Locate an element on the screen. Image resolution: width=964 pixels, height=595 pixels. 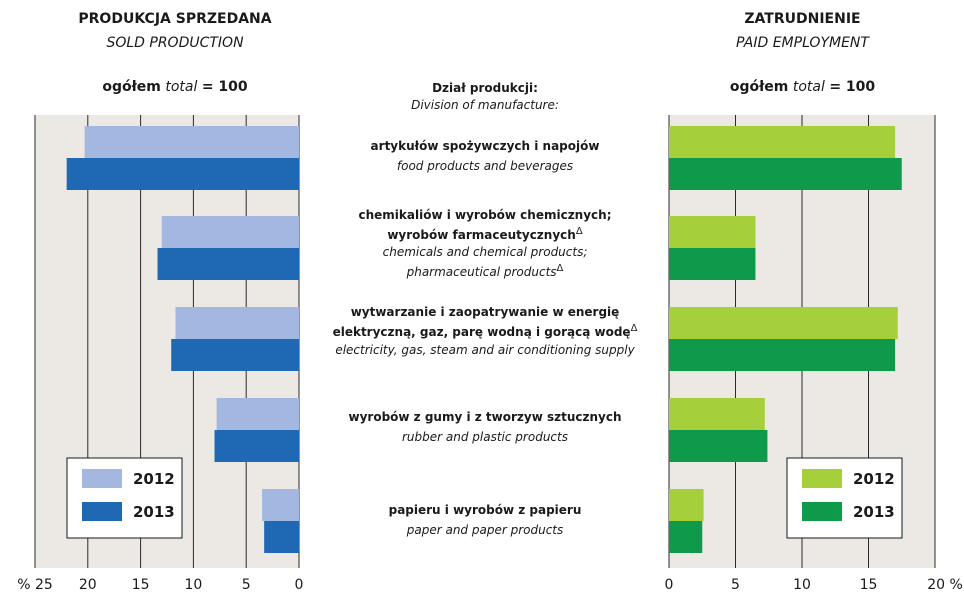
left-tick-label: 0 is located at coordinates (299, 585).